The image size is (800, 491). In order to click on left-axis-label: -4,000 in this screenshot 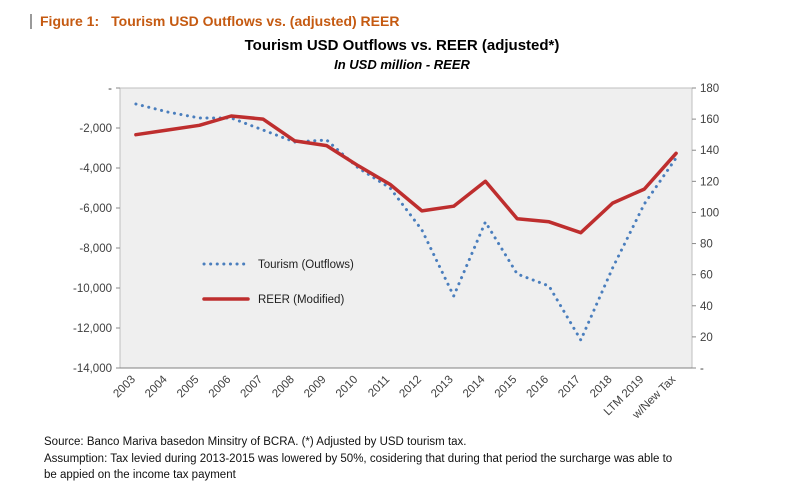, I will do `click(95, 169)`.